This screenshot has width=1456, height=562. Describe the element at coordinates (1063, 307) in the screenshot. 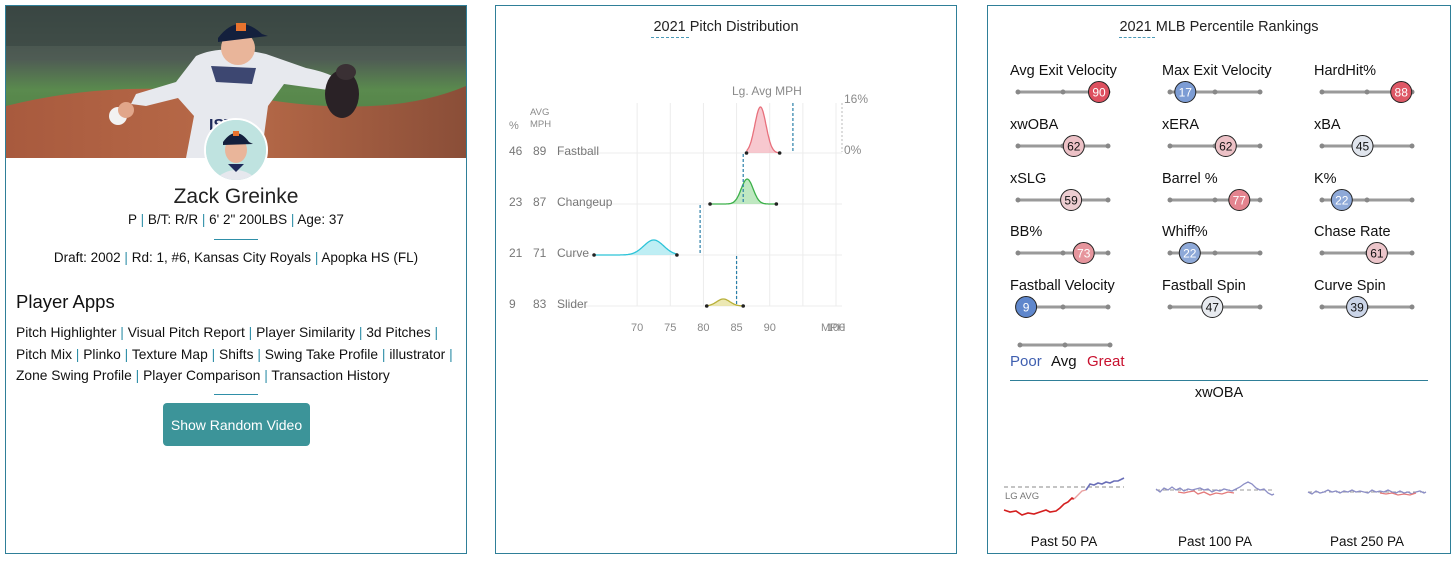

I see `percentile-slider: 9` at that location.